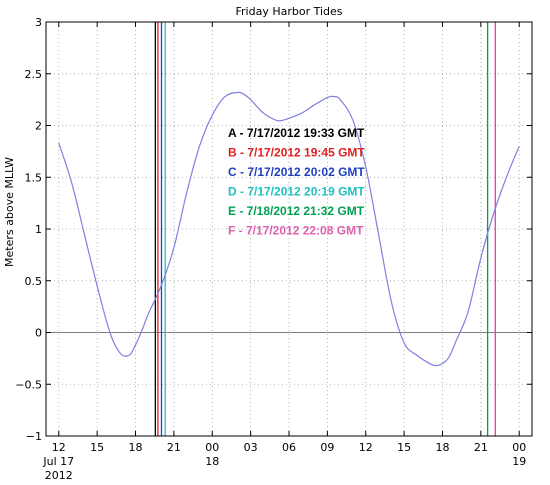 This screenshot has width=550, height=485. I want to click on y-tick-labels: −1 −0.5 0 0.5 1 1.5 2 2.5 3, so click(28, 229).